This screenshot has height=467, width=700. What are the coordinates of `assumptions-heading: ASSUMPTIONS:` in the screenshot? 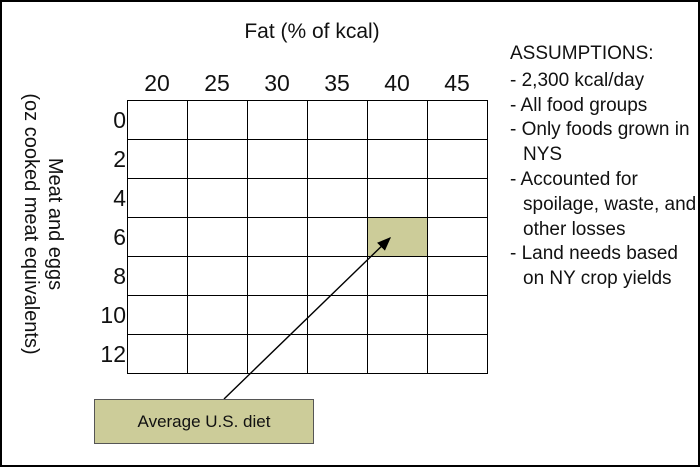 It's located at (582, 53).